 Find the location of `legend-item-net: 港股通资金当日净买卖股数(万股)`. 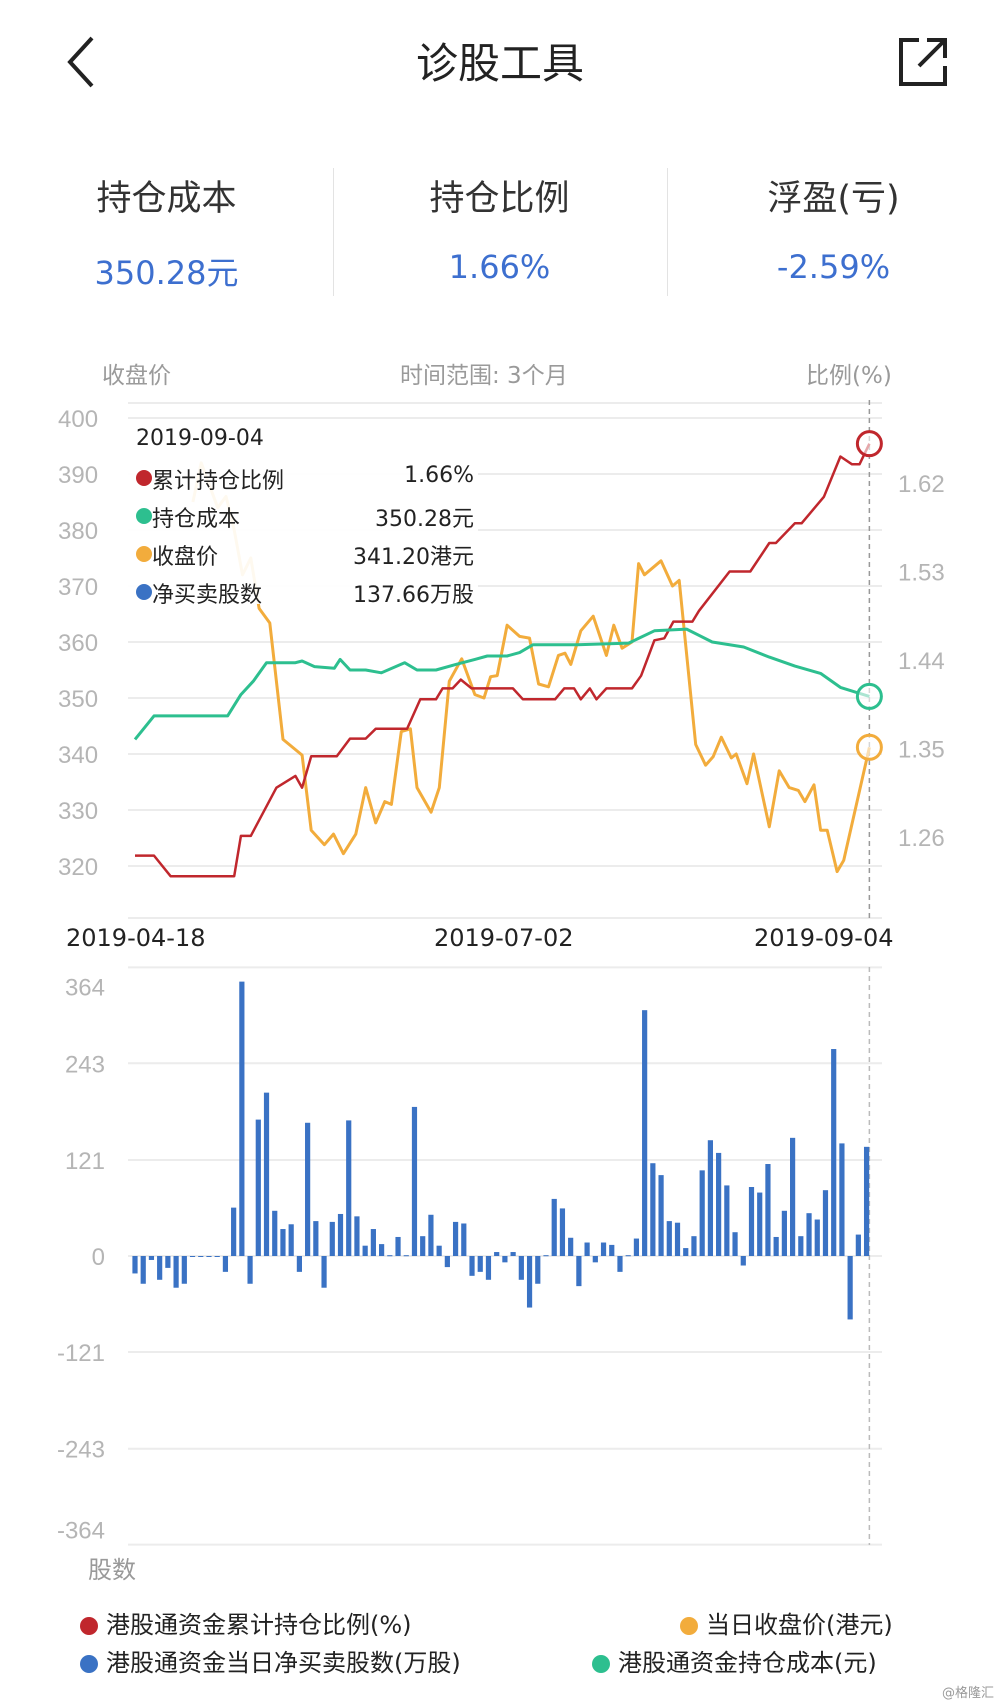

legend-item-net: 港股通资金当日净买卖股数(万股) is located at coordinates (270, 1660).